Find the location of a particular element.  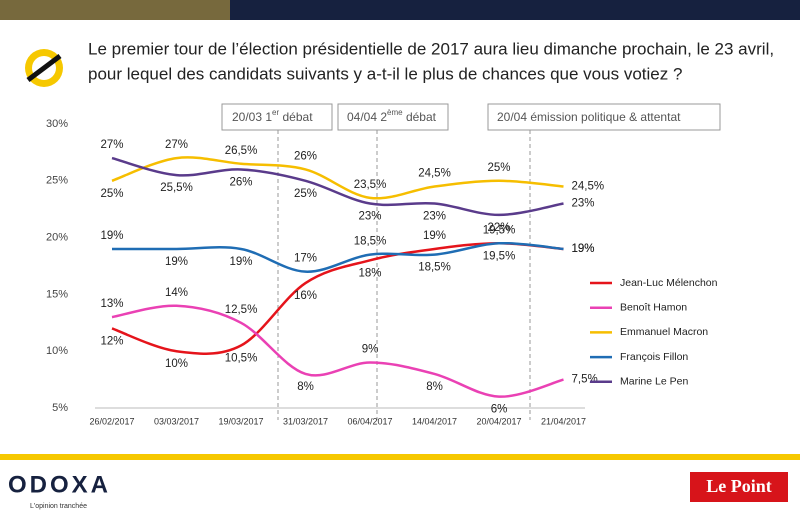

y-tick-label: 5% is located at coordinates (60, 408).